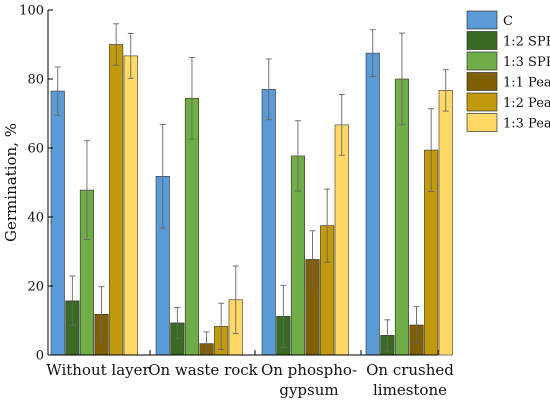 Image resolution: width=550 pixels, height=404 pixels. What do you see at coordinates (308, 390) in the screenshot?
I see `x-category-label: gypsum` at bounding box center [308, 390].